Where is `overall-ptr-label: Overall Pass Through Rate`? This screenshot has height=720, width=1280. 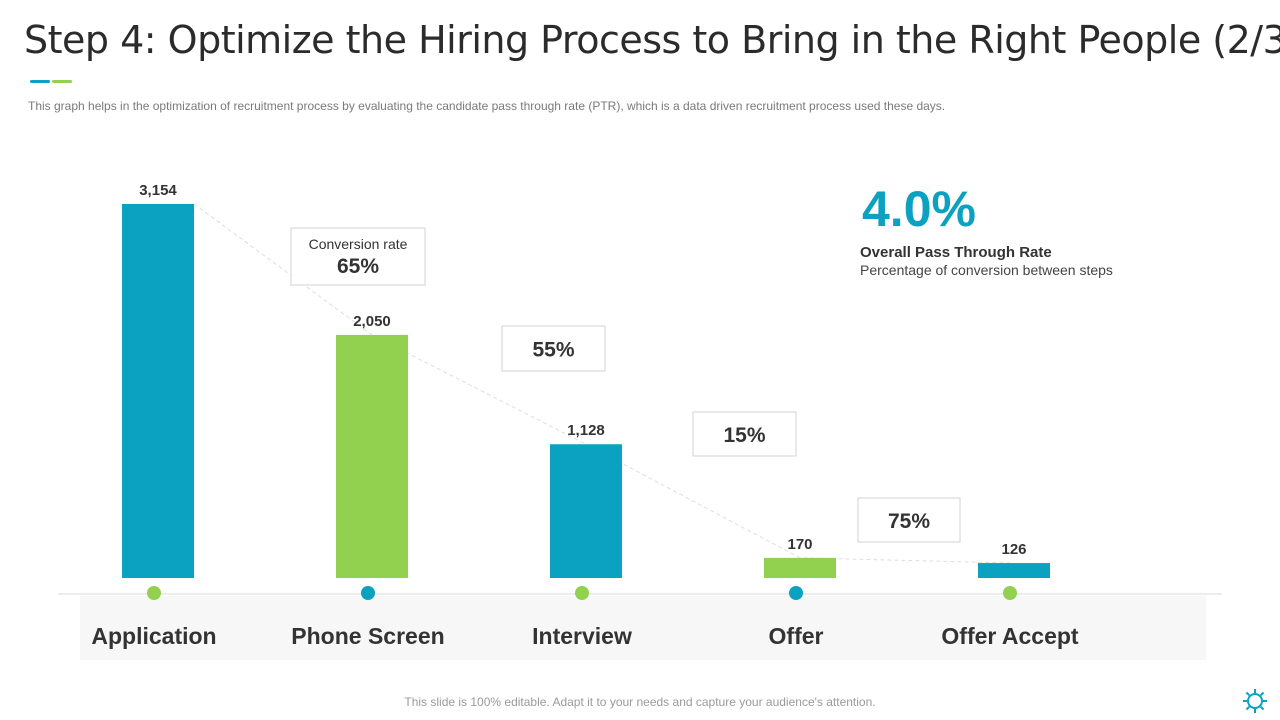 overall-ptr-label: Overall Pass Through Rate is located at coordinates (956, 252).